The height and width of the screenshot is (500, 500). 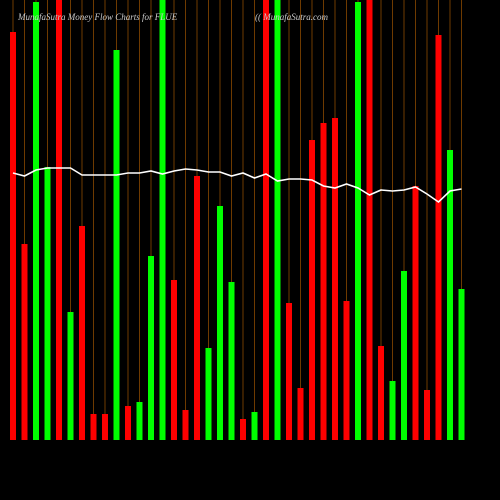 I want to click on money-flow-line-group, so click(x=237, y=185).